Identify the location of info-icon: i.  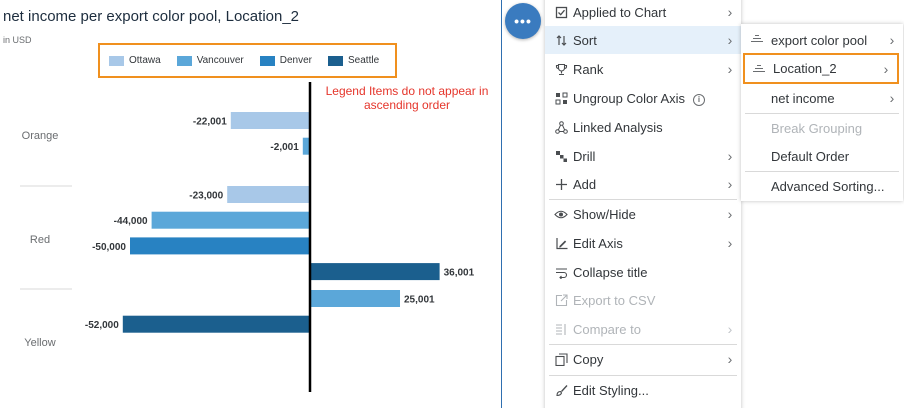
(699, 99).